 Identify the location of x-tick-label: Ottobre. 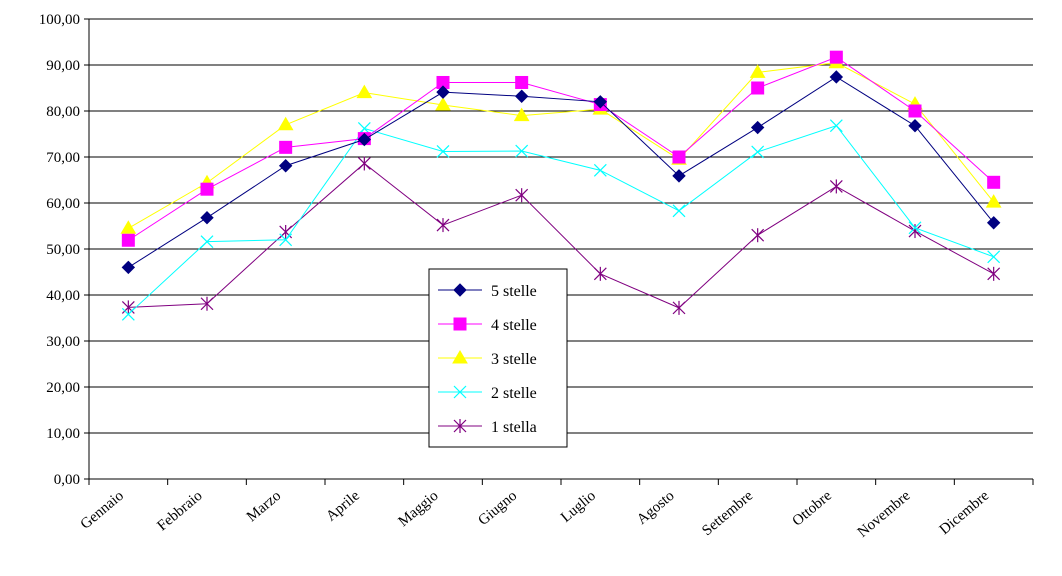
(813, 509).